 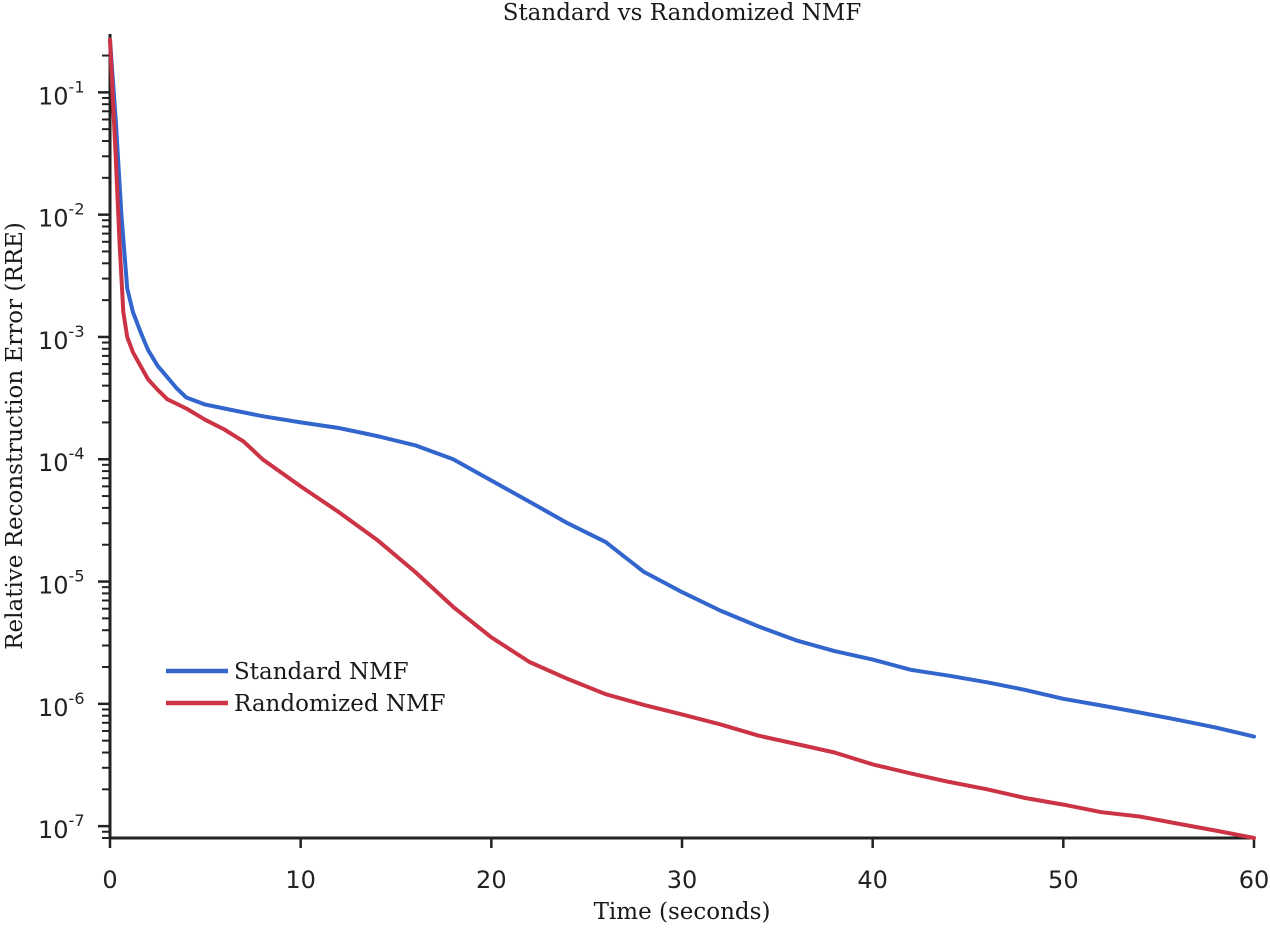 I want to click on x-tick-label: 10, so click(x=300, y=880).